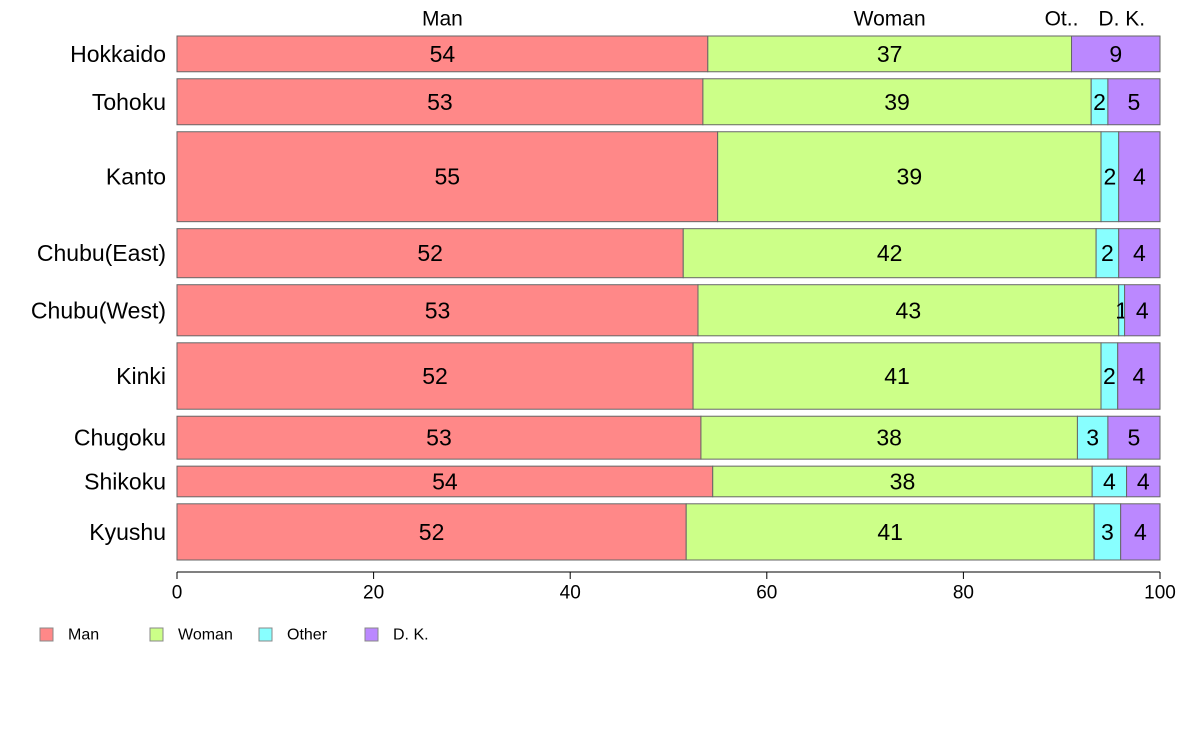  I want to click on data-label: 55, so click(448, 177).